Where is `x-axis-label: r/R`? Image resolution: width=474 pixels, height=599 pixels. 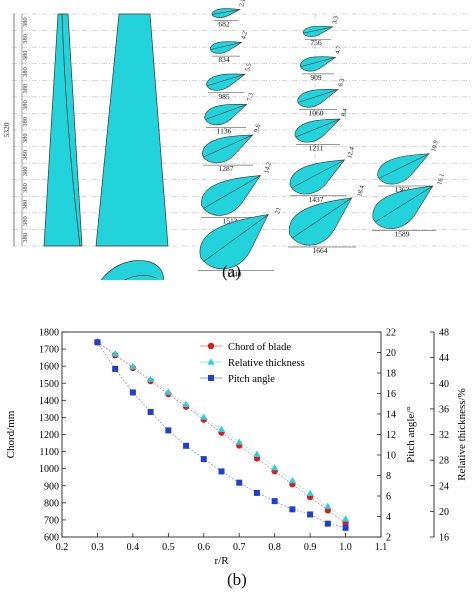 x-axis-label: r/R is located at coordinates (221, 561).